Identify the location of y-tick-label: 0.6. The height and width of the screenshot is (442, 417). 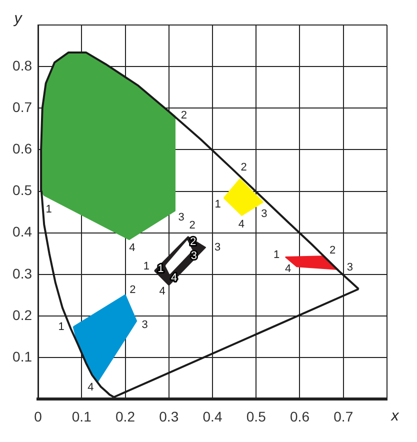
(22, 148).